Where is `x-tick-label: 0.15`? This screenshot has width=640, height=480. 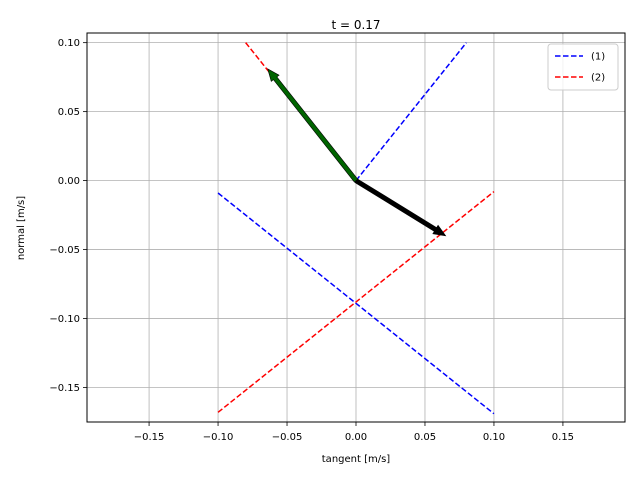
x-tick-label: 0.15 is located at coordinates (563, 437).